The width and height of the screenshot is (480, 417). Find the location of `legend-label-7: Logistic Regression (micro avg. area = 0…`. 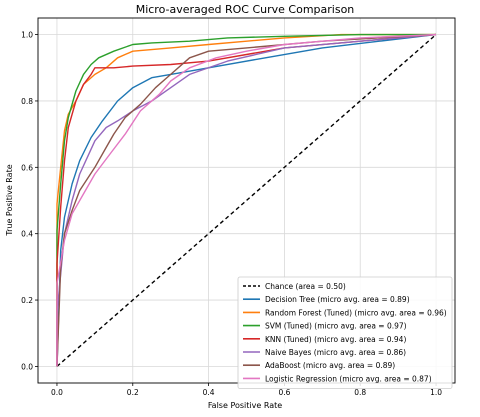

legend-label-7: Logistic Regression (micro avg. area = 0… is located at coordinates (348, 378).